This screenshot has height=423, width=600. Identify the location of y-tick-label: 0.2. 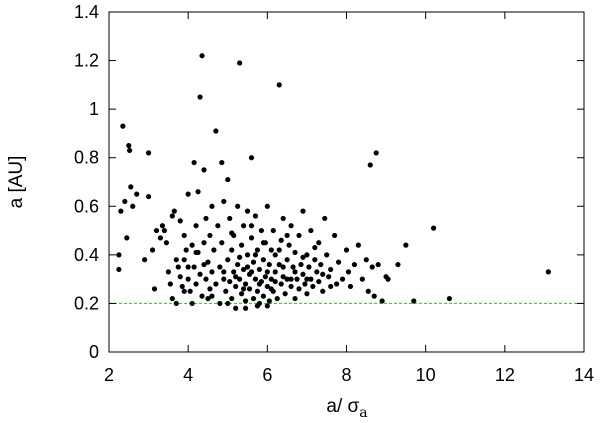
(86, 303).